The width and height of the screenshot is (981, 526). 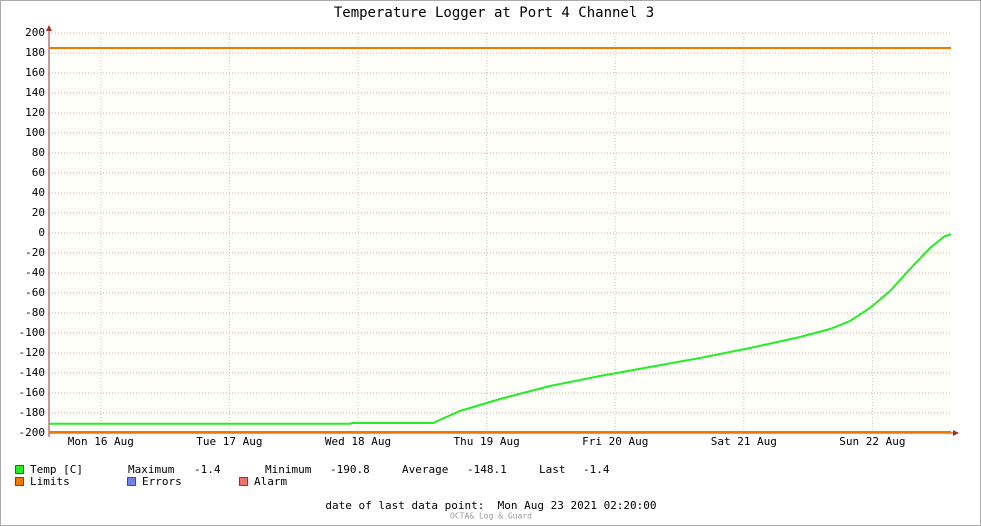 I want to click on y-tick-label: -20, so click(x=35, y=252).